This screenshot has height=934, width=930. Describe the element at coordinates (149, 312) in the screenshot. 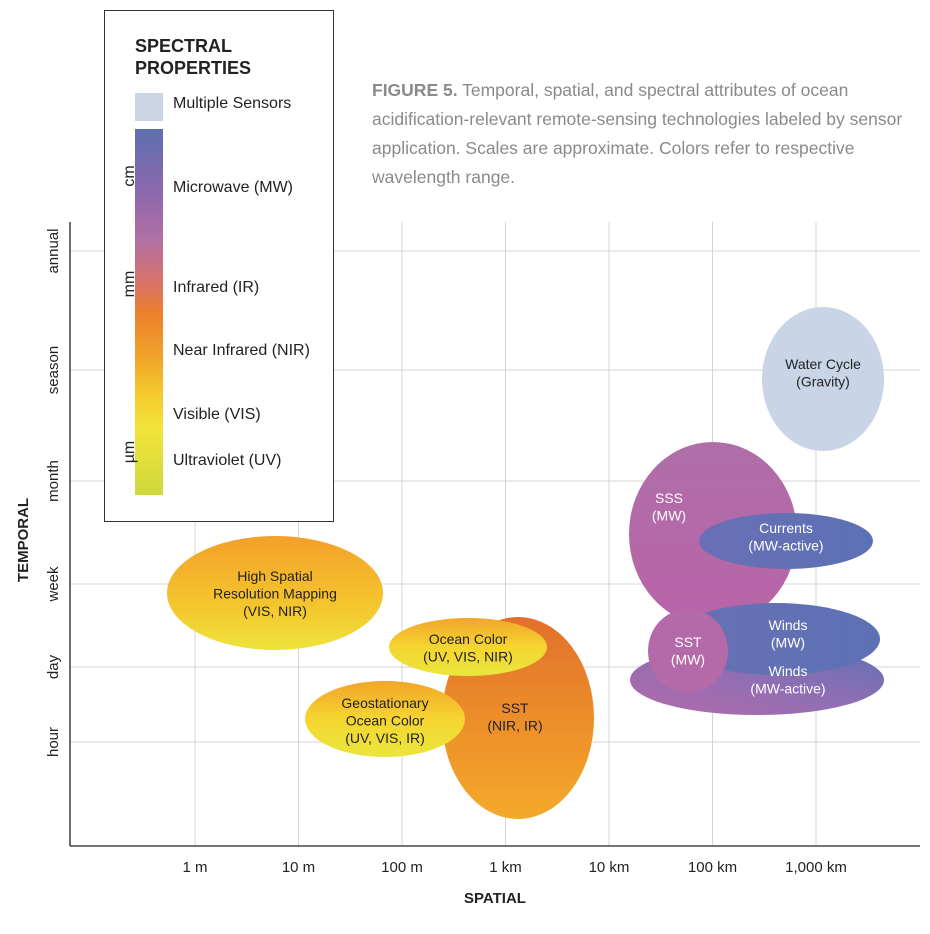

I see `wavelength-gradient-bar` at that location.